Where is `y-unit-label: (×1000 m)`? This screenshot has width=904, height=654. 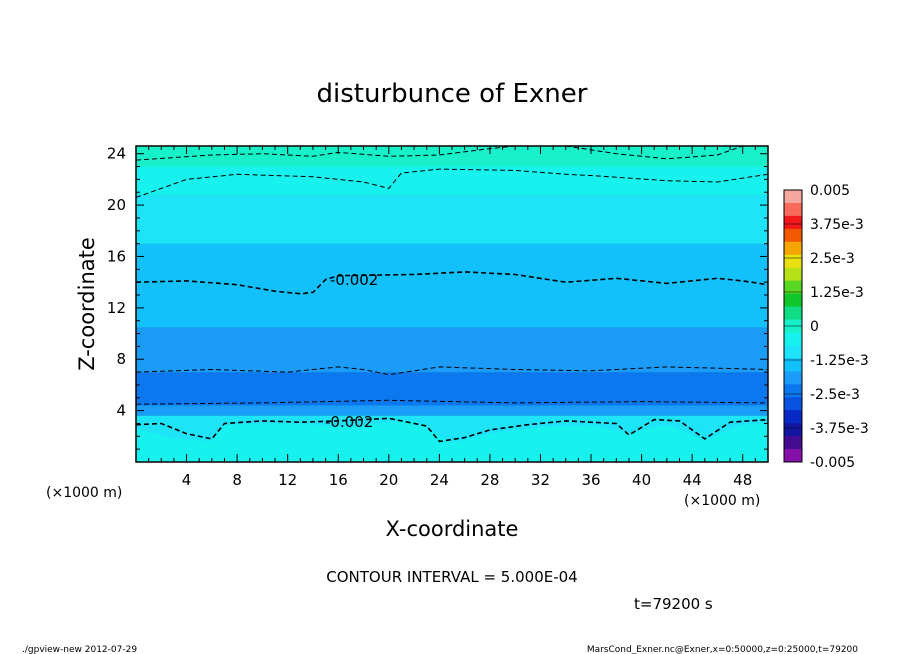
y-unit-label: (×1000 m) is located at coordinates (84, 493).